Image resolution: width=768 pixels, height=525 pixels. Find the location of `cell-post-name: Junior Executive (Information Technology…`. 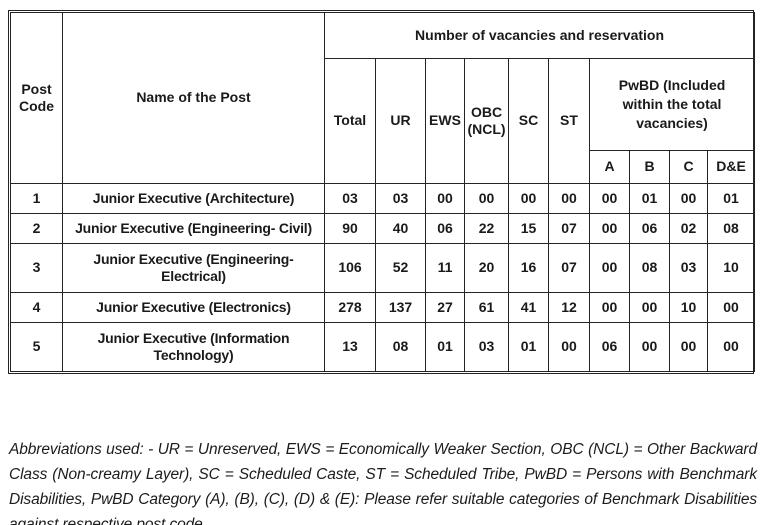

cell-post-name: Junior Executive (Information Technology… is located at coordinates (193, 347).